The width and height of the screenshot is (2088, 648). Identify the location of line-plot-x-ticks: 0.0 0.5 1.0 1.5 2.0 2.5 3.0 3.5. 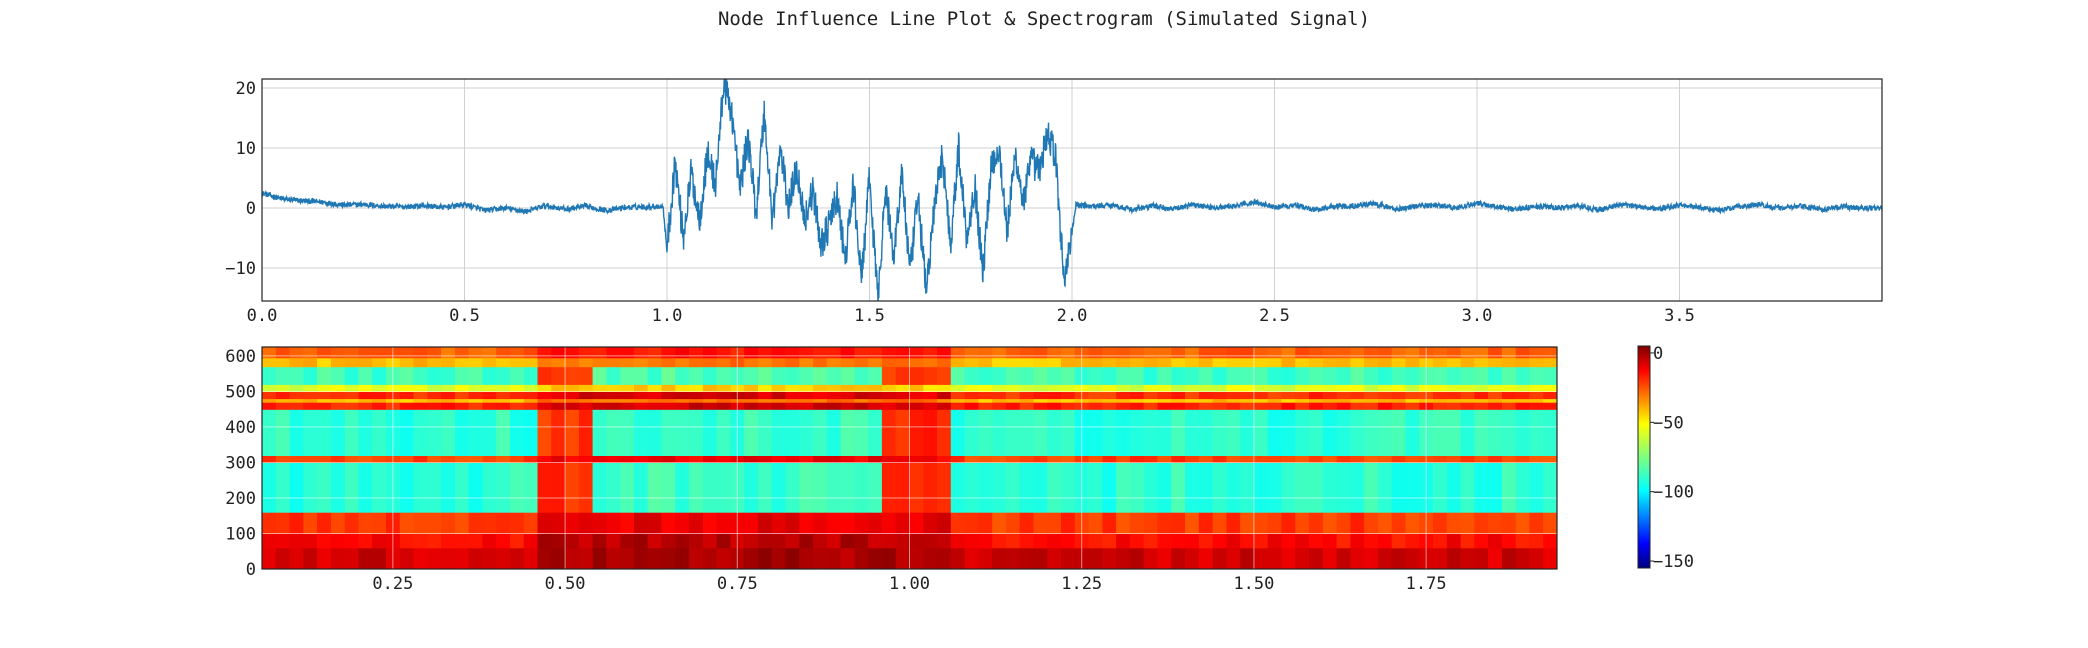
(971, 316).